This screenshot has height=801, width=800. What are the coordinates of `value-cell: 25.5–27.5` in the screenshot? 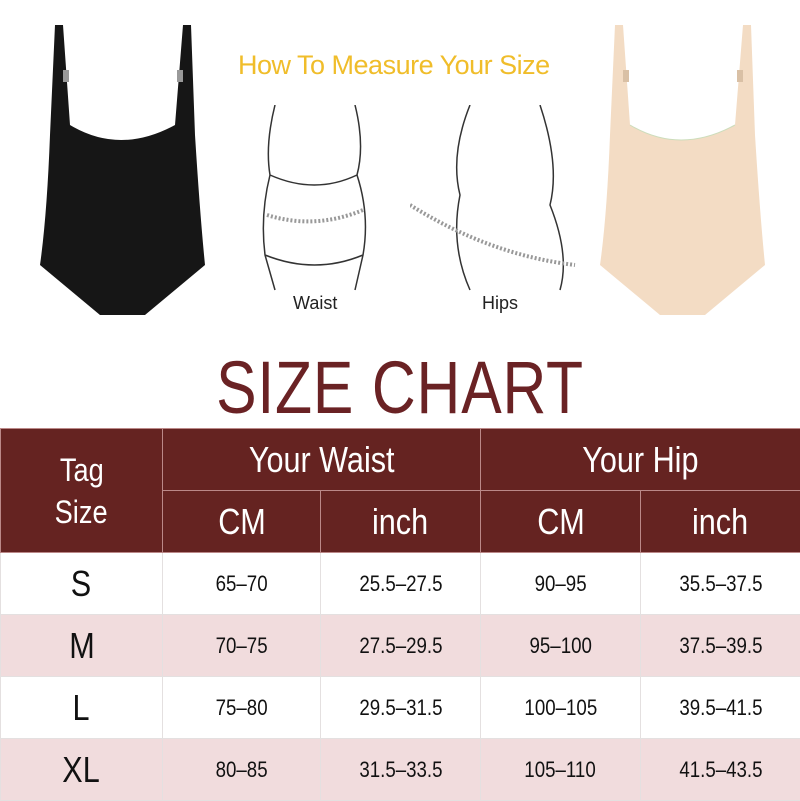 It's located at (401, 584).